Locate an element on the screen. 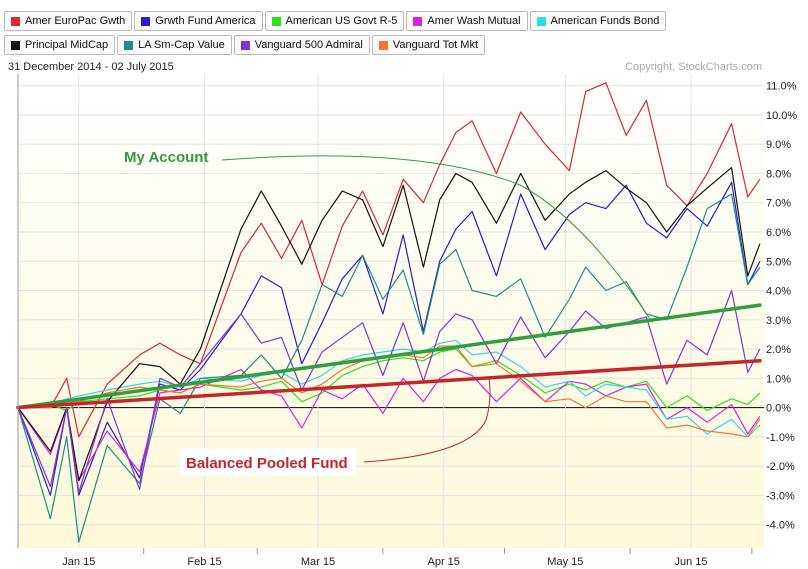 The height and width of the screenshot is (569, 808). legend-item-7: LA Sm-Cap Value is located at coordinates (174, 45).